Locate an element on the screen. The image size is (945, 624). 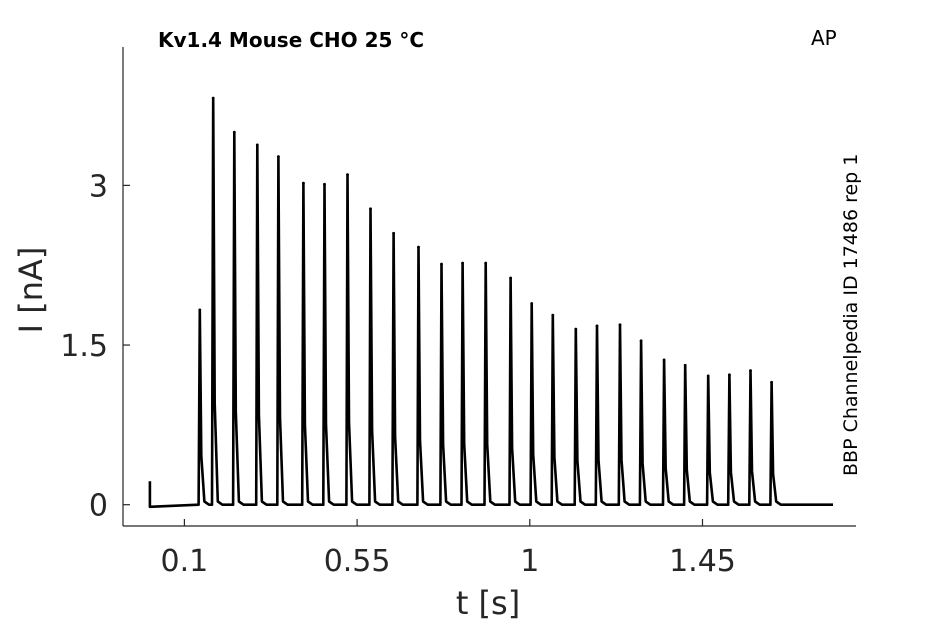
x-ticks: 0.1 0.55 1 1.45 is located at coordinates (448, 549).